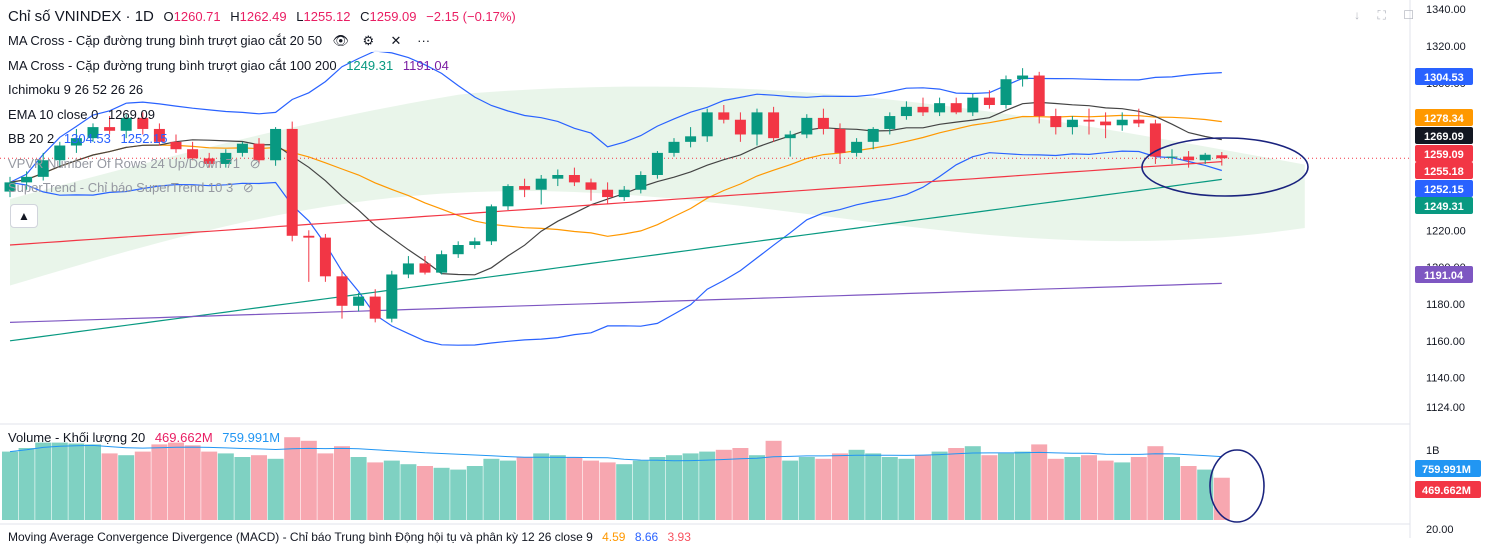 This screenshot has width=1500, height=548. What do you see at coordinates (144, 138) in the screenshot?
I see `bb-value-2: 1252.15` at bounding box center [144, 138].